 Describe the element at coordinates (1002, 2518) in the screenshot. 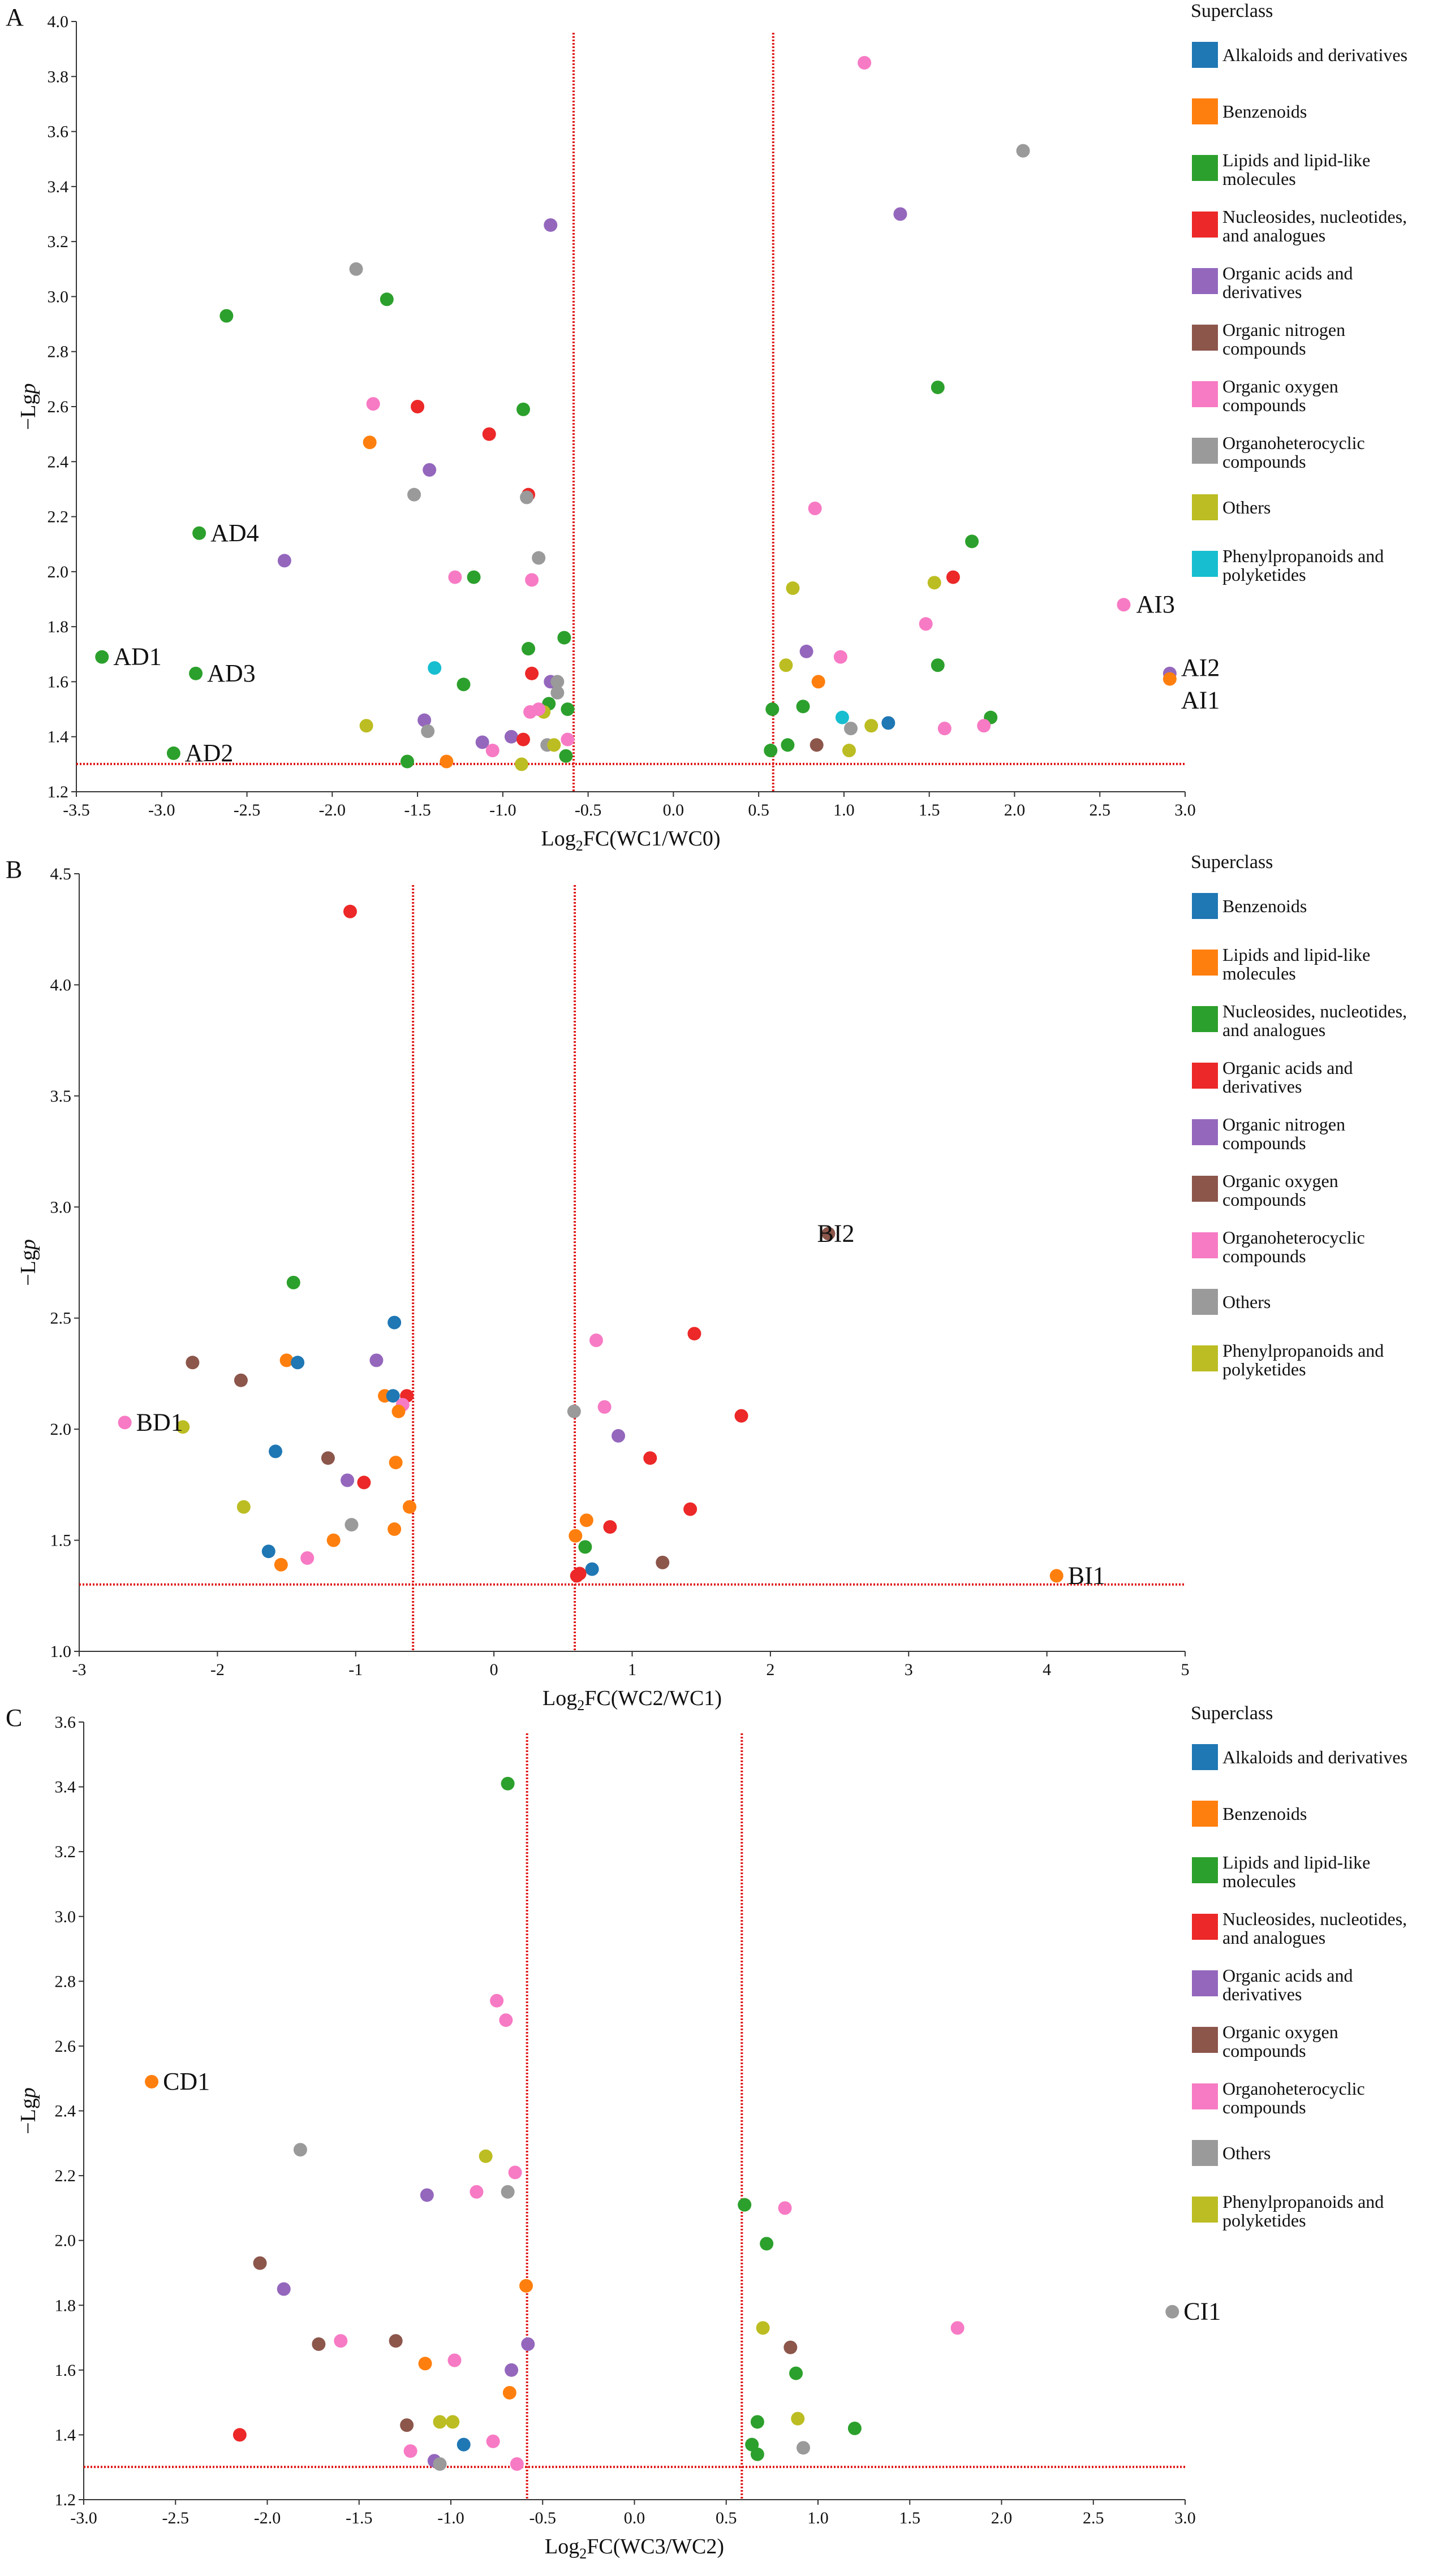

I see `x-tick-label: 2.0` at that location.